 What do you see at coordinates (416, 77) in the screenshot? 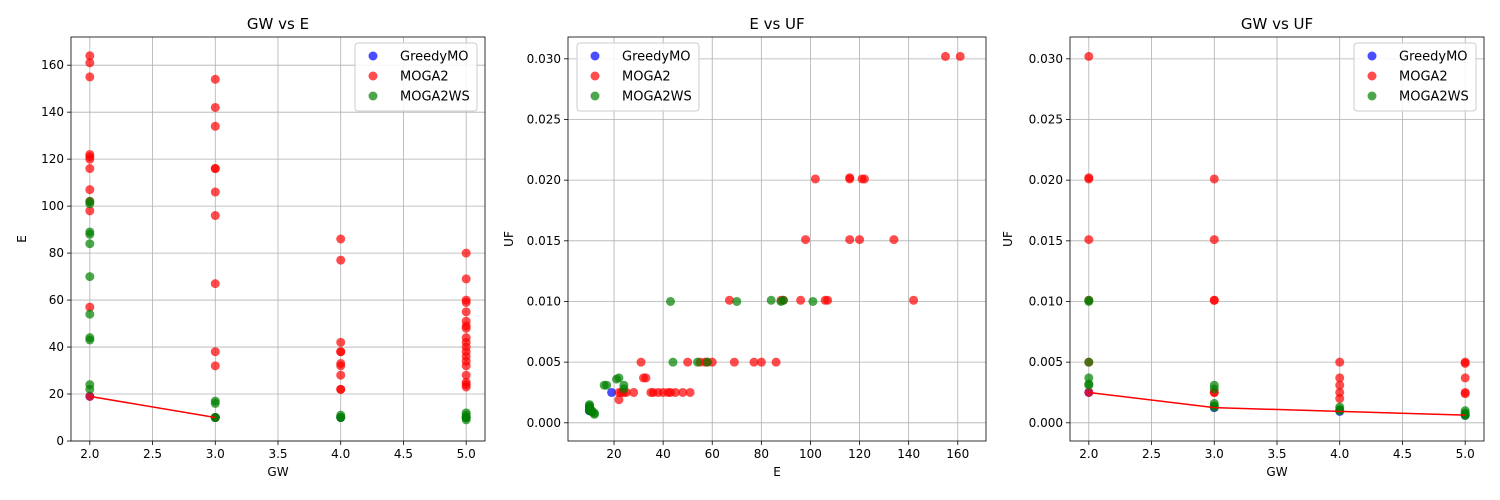
I see `legend: GreedyMO MOGA2 MOGA2WS` at bounding box center [416, 77].